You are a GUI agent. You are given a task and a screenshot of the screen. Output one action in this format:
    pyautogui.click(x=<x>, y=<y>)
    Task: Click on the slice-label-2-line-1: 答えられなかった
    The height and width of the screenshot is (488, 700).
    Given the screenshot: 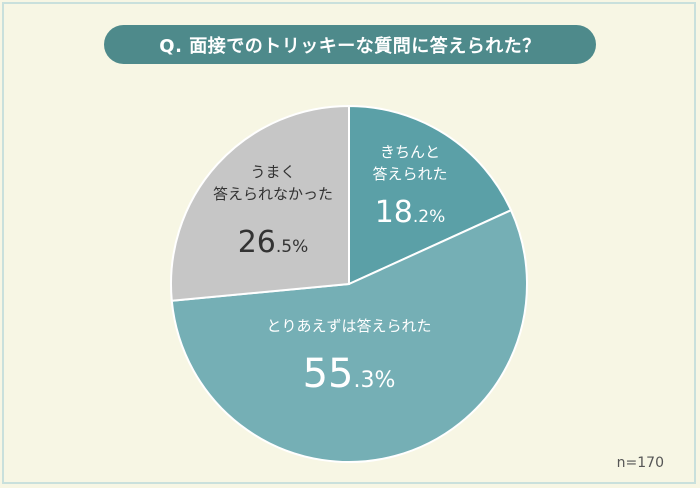 What is the action you would take?
    pyautogui.click(x=273, y=194)
    